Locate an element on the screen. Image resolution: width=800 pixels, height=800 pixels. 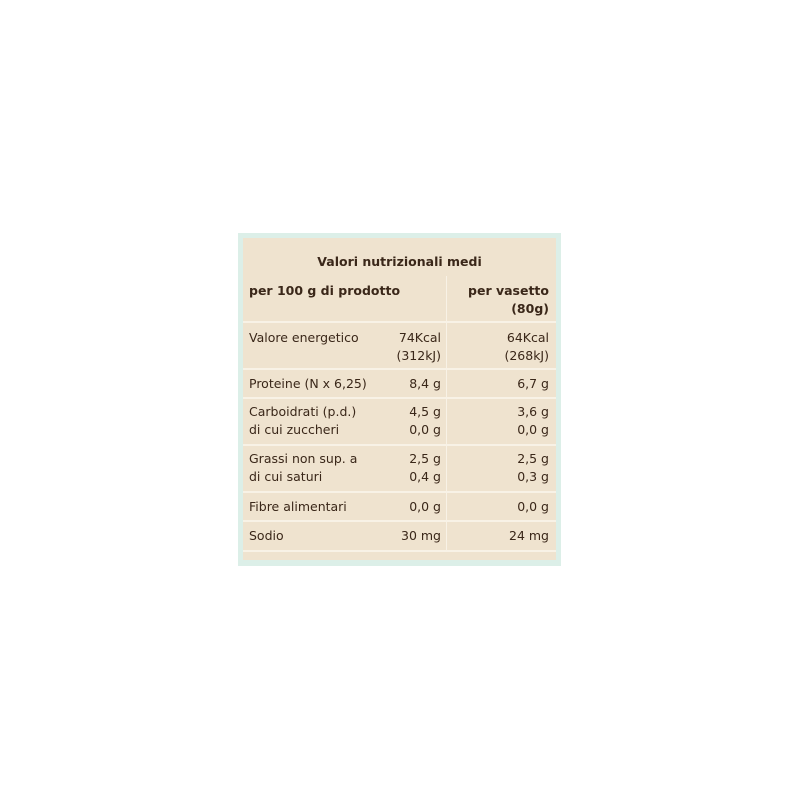
nutrient-label-line: Valore energetico is located at coordinates (304, 337).